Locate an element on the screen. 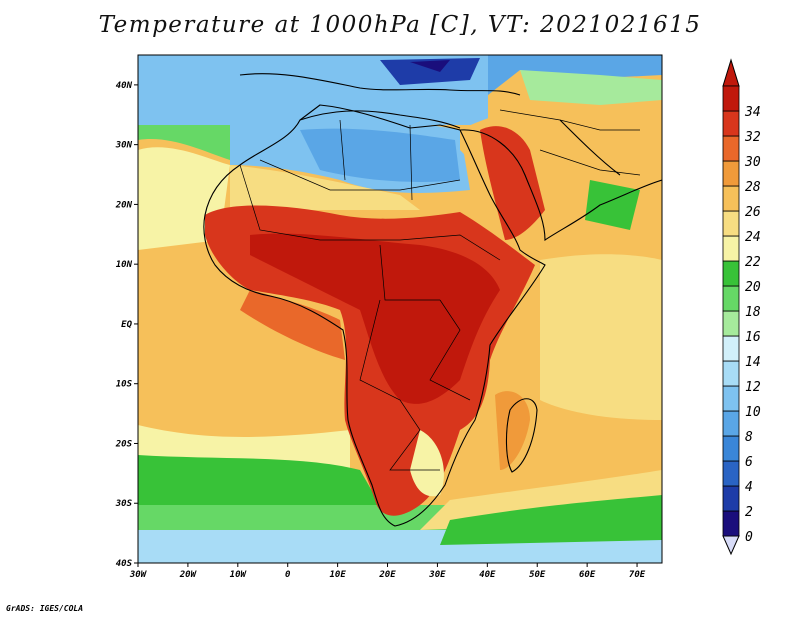 The width and height of the screenshot is (800, 618). mediterranean-north-coastline is located at coordinates (380, 84).